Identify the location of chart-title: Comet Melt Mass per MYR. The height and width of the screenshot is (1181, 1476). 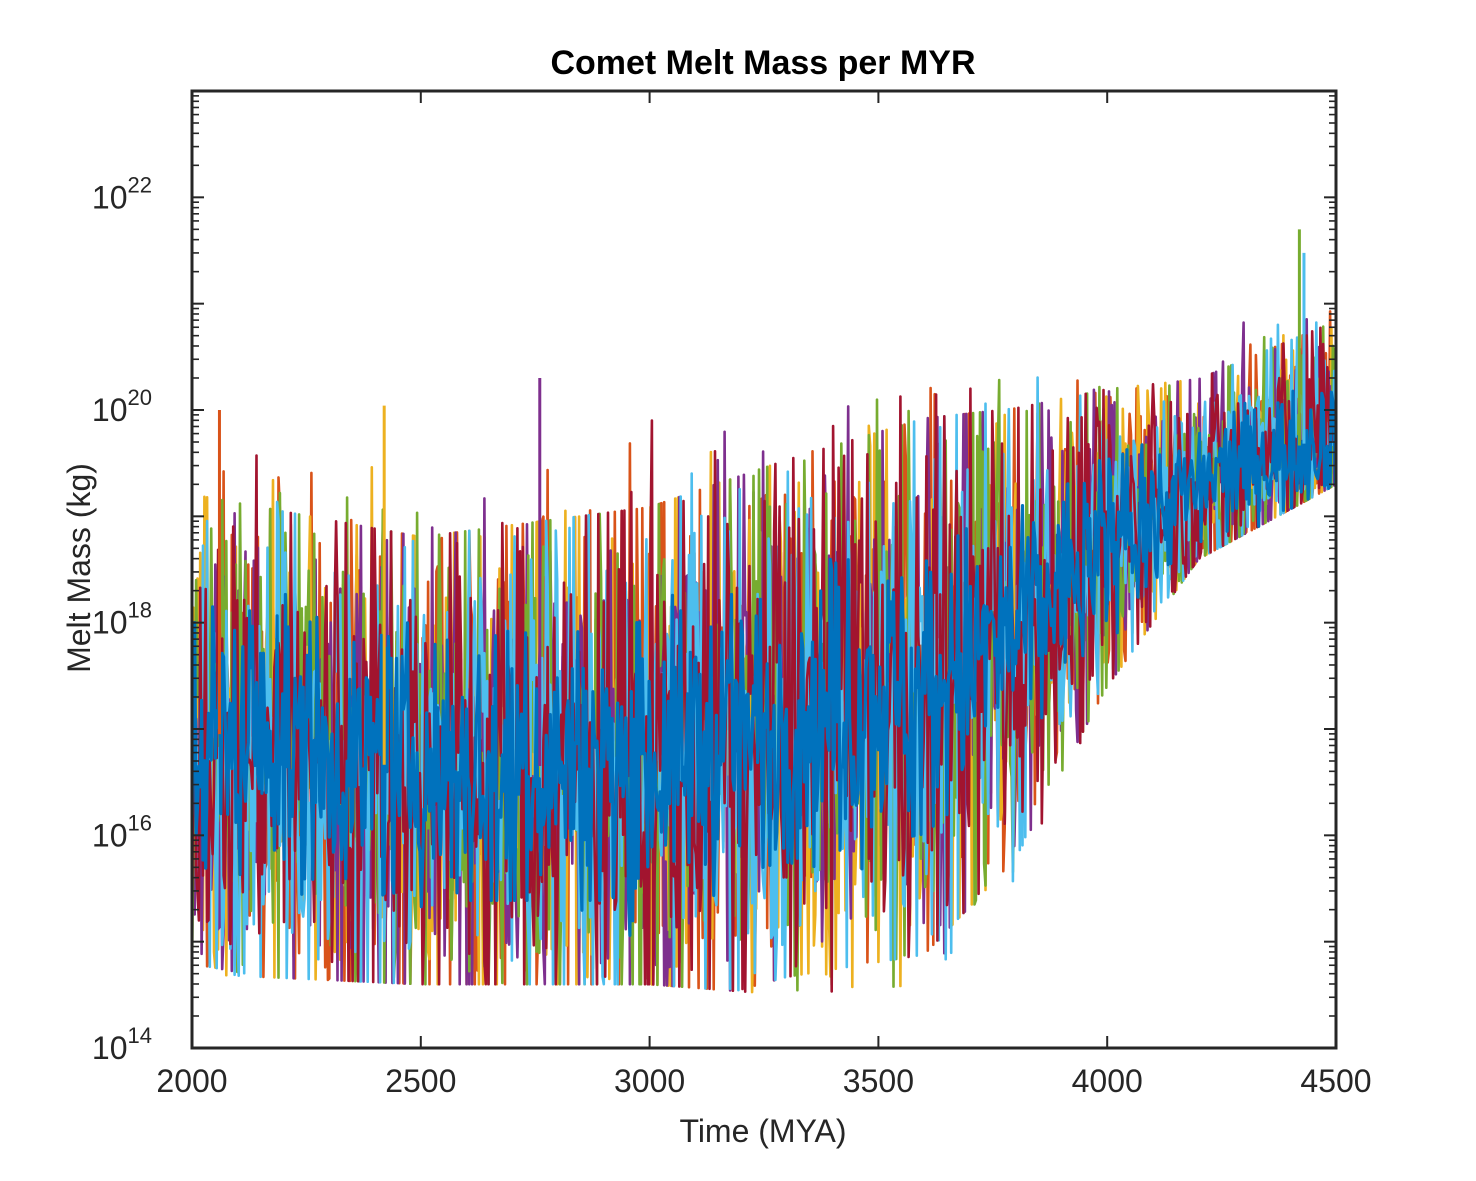
(762, 63).